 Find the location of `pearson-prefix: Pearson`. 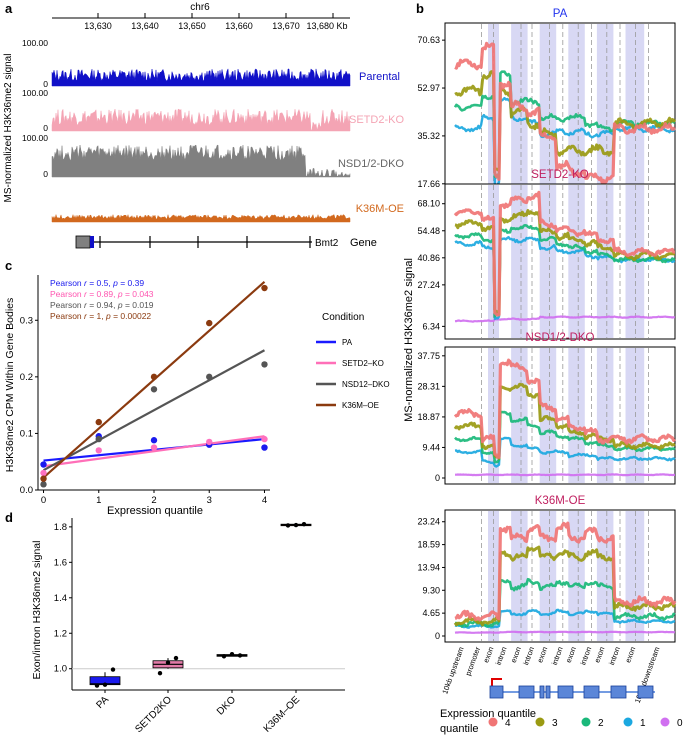

pearson-prefix: Pearson is located at coordinates (67, 283).